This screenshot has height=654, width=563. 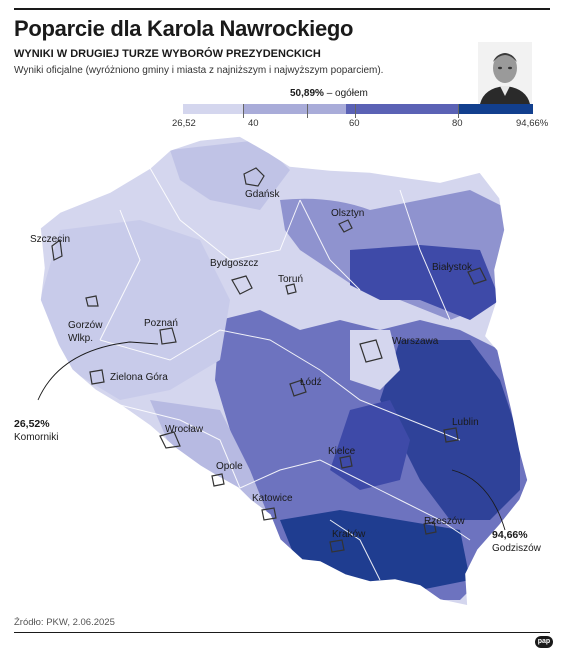 I want to click on city-label: Kielce, so click(x=342, y=451).